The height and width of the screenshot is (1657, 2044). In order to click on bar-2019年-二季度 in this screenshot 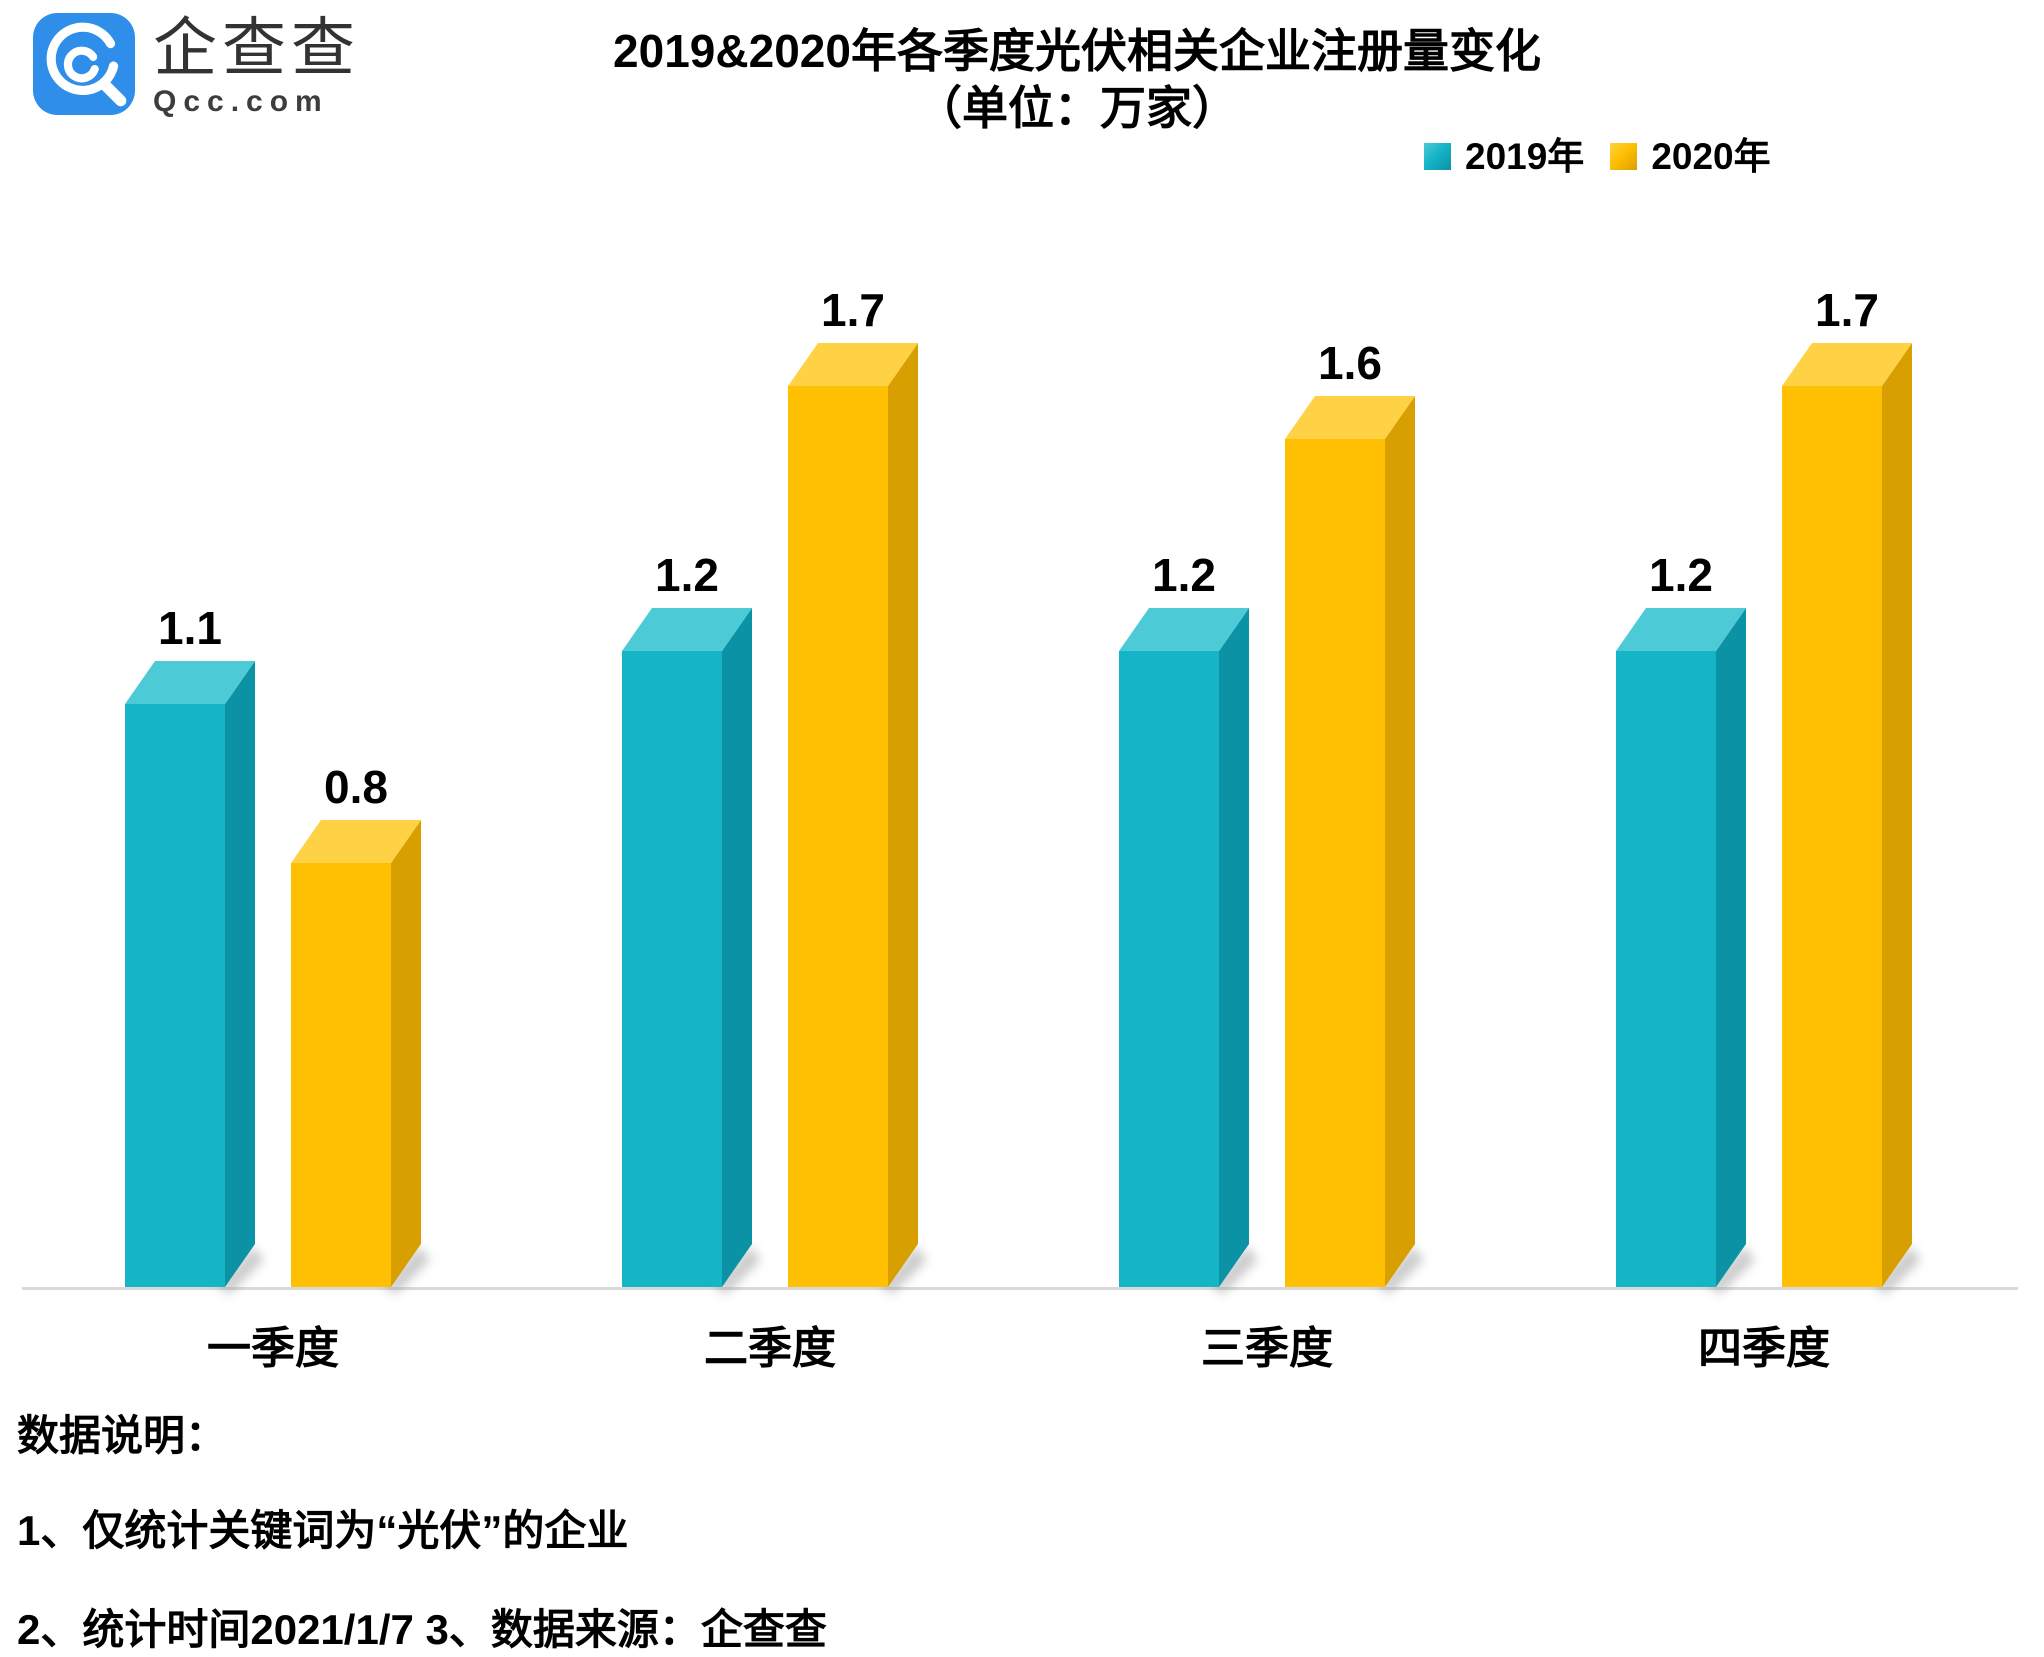, I will do `click(672, 969)`.